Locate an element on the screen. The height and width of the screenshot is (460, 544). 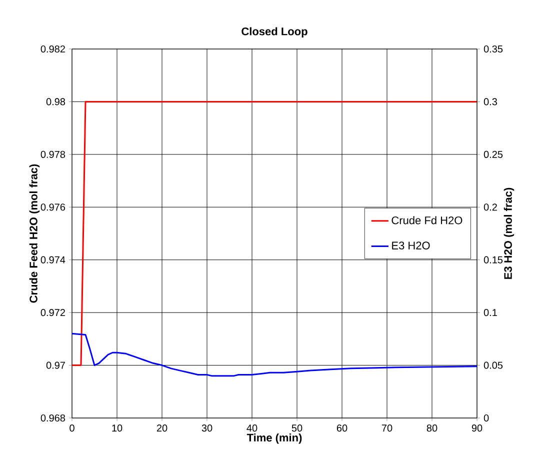
x-tick-label: 50 is located at coordinates (297, 428).